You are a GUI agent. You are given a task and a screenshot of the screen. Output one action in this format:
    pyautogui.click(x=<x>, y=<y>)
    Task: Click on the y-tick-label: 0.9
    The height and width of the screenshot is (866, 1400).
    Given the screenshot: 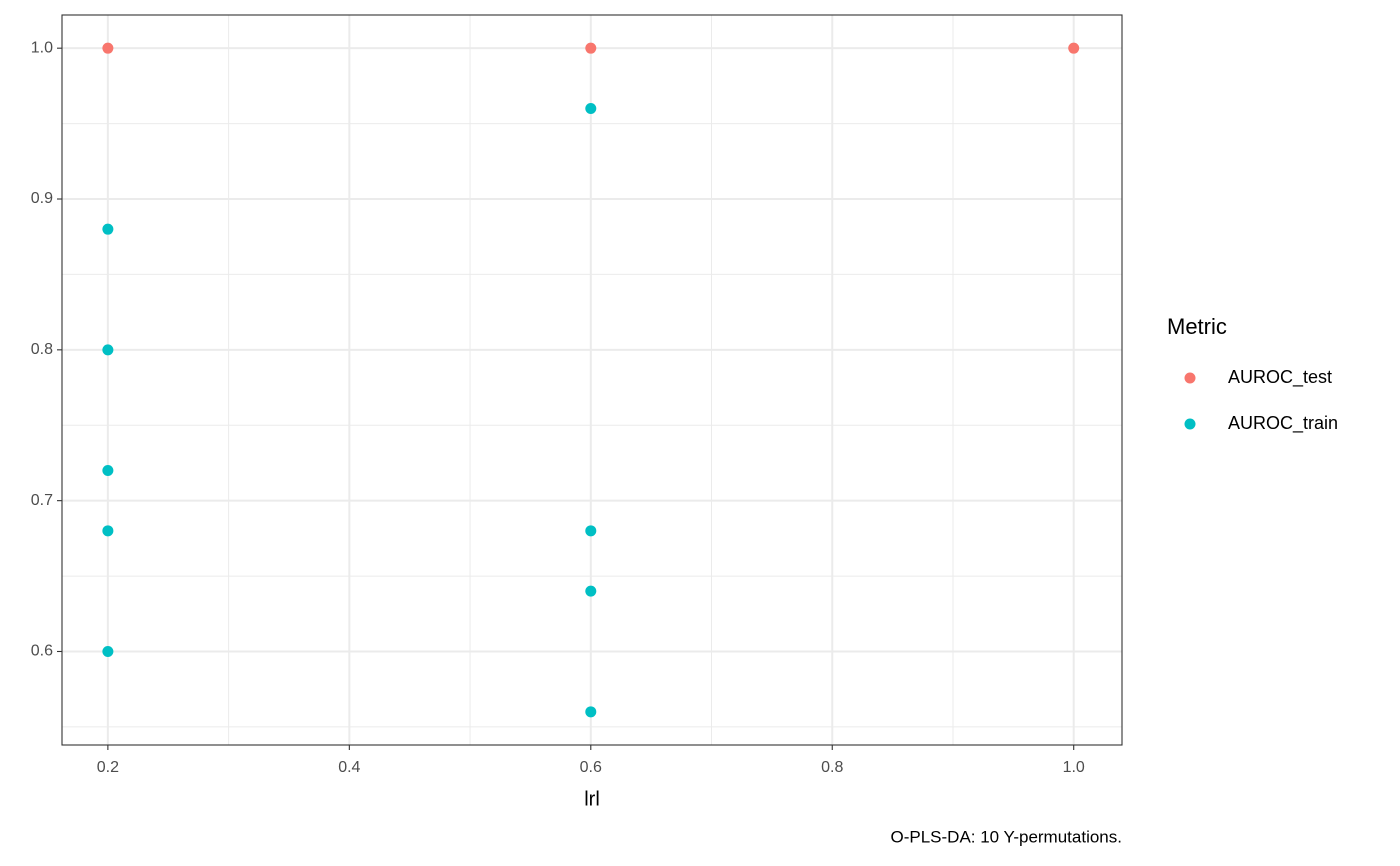 What is the action you would take?
    pyautogui.click(x=42, y=198)
    